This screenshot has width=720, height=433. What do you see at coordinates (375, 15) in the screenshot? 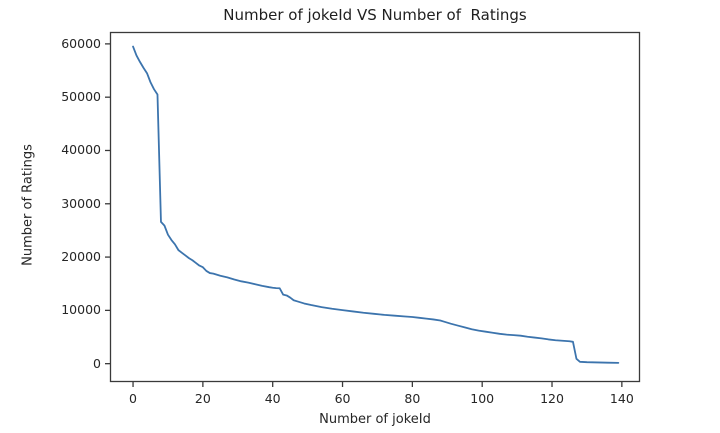
I see `chart-title: Number of jokeId VS Number of Ratings` at bounding box center [375, 15].